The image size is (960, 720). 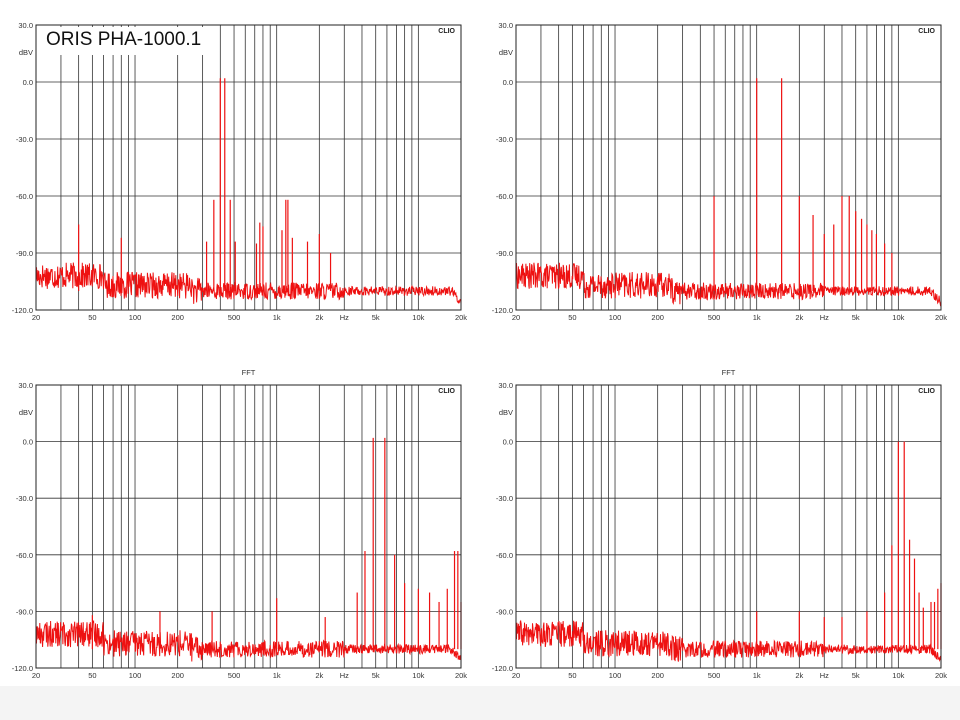 I want to click on device-label: ORIS PHA-1000.1, so click(x=124, y=41).